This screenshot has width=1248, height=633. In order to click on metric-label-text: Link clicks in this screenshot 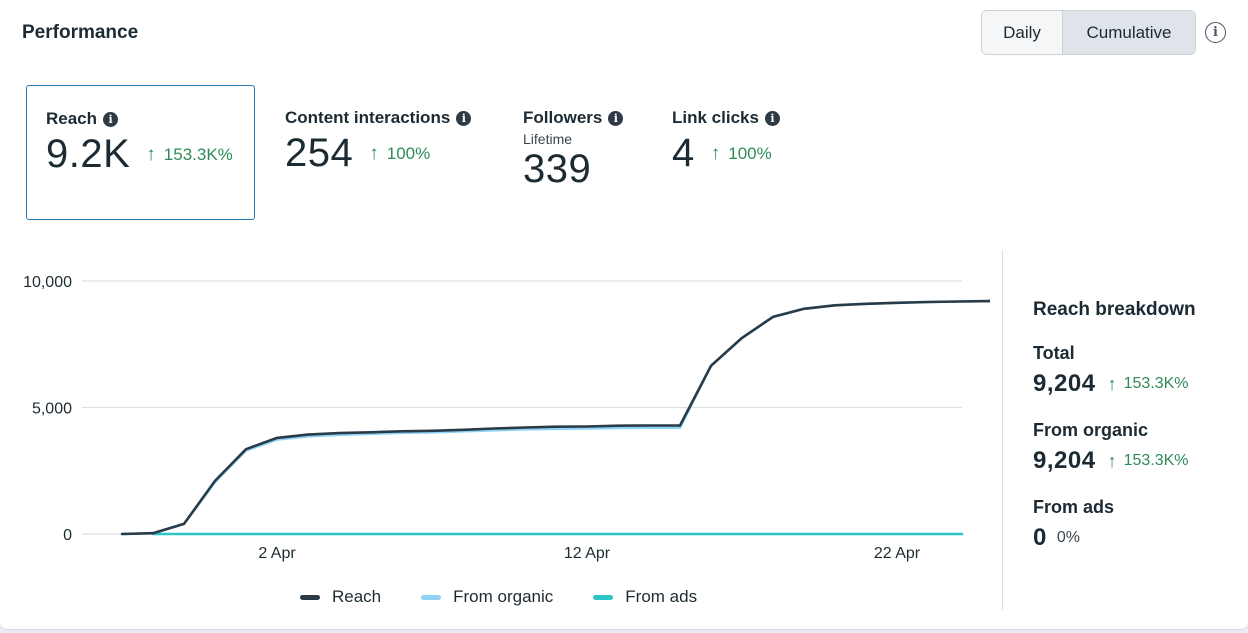, I will do `click(715, 117)`.